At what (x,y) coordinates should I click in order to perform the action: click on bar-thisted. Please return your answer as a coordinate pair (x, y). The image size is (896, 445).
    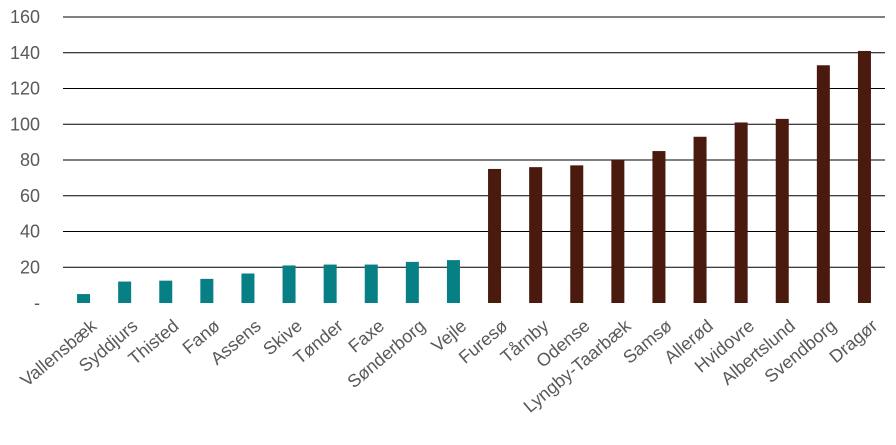
    Looking at the image, I should click on (166, 291).